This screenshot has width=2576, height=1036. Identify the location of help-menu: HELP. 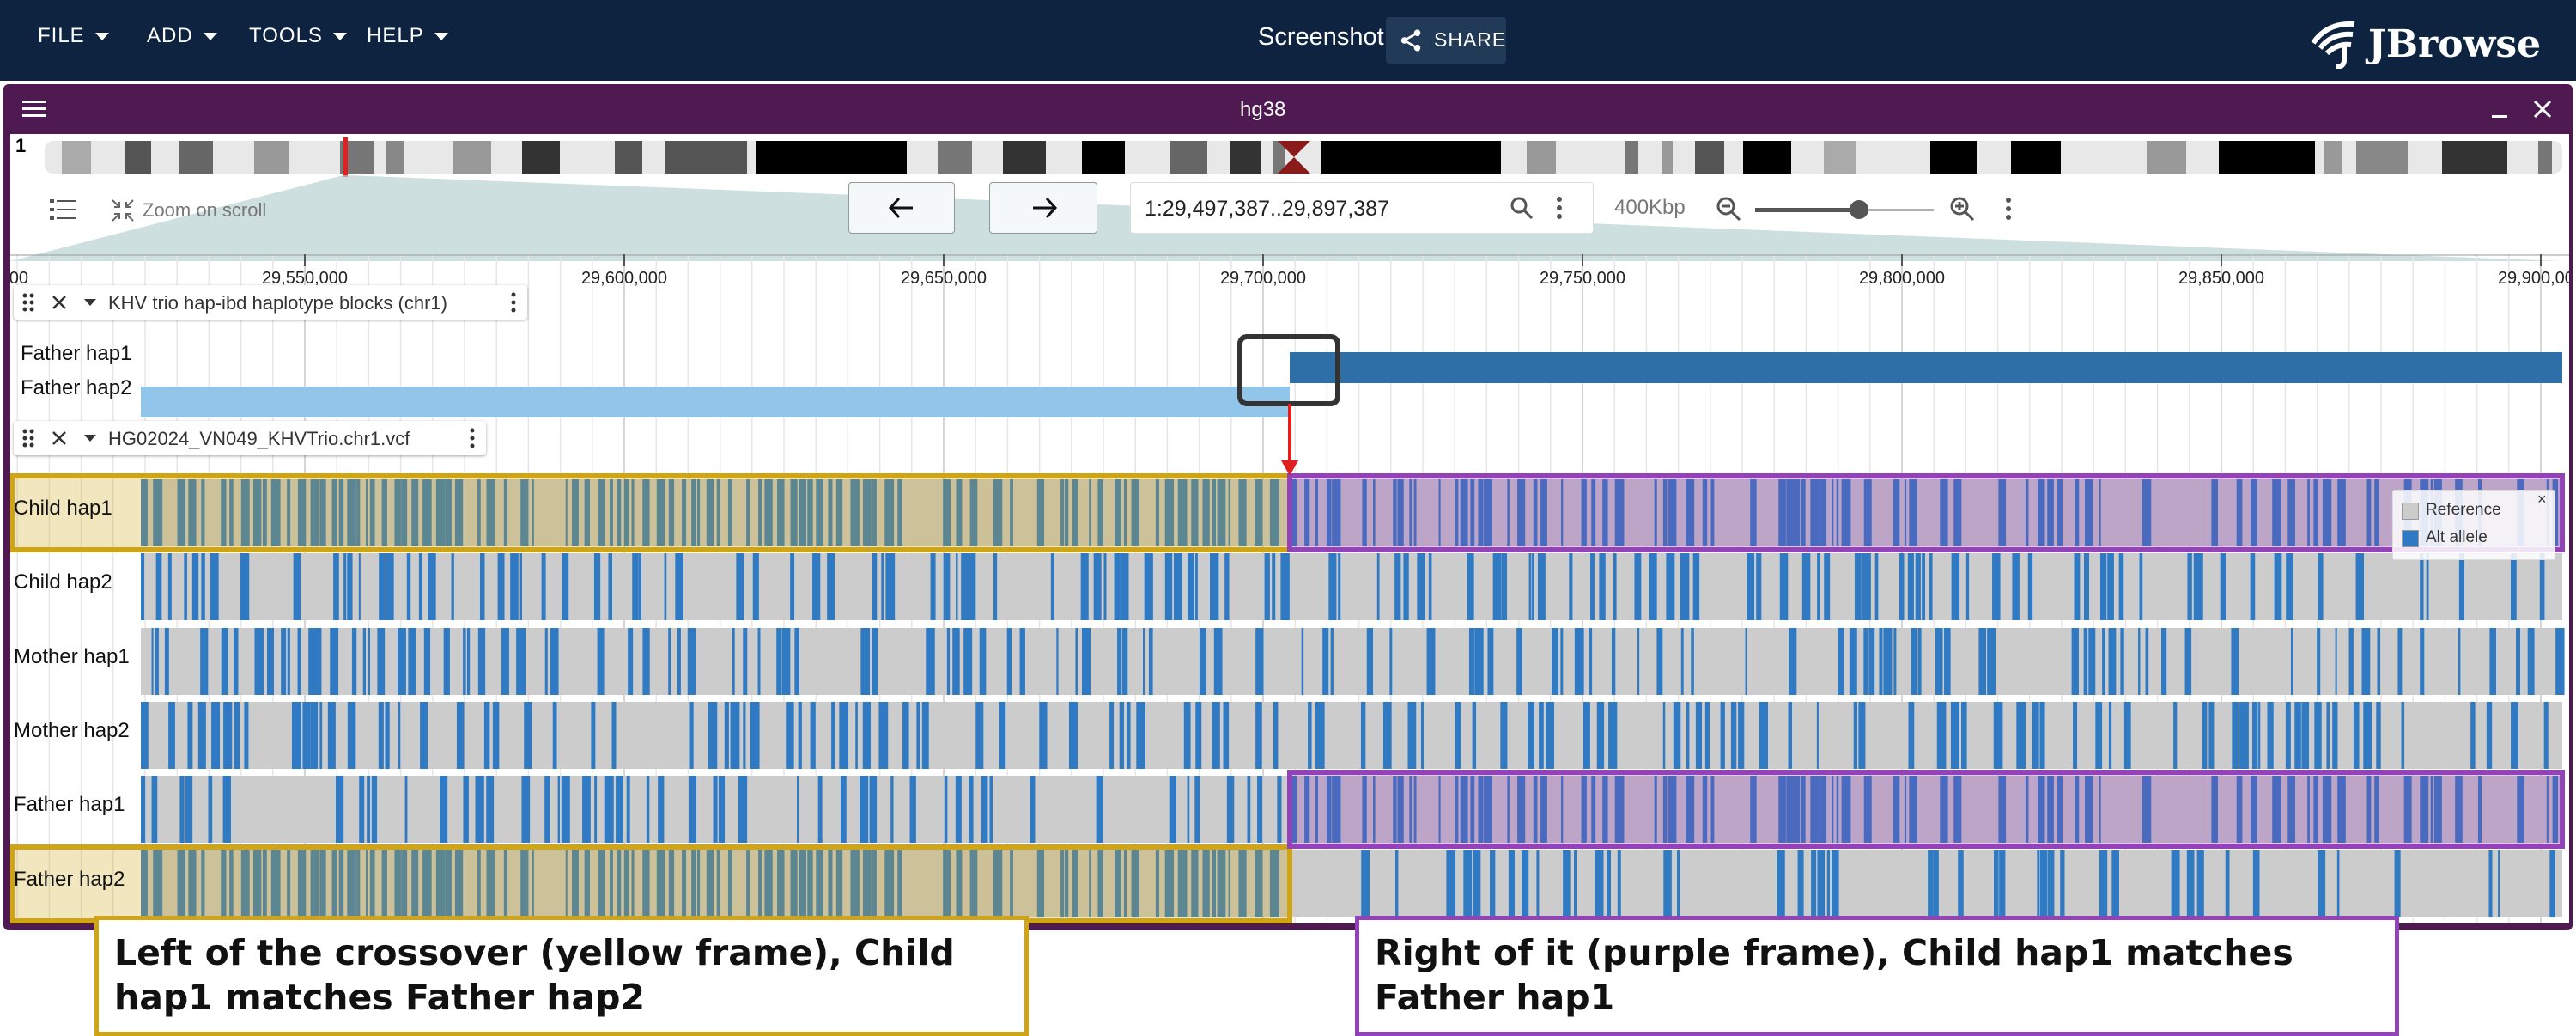
(408, 36).